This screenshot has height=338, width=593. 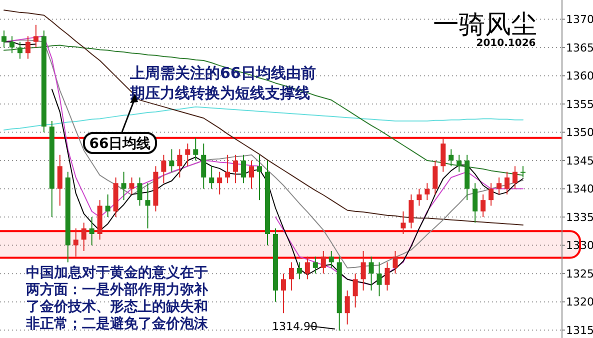 What do you see at coordinates (579, 104) in the screenshot?
I see `y-tick-label: 1355` at bounding box center [579, 104].